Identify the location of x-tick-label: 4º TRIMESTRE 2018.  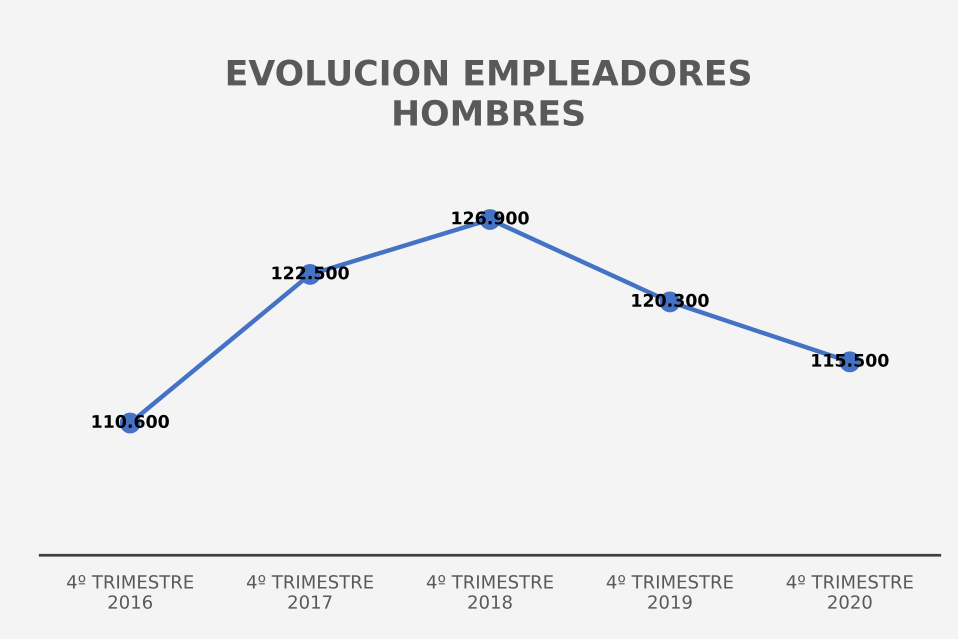
(489, 592).